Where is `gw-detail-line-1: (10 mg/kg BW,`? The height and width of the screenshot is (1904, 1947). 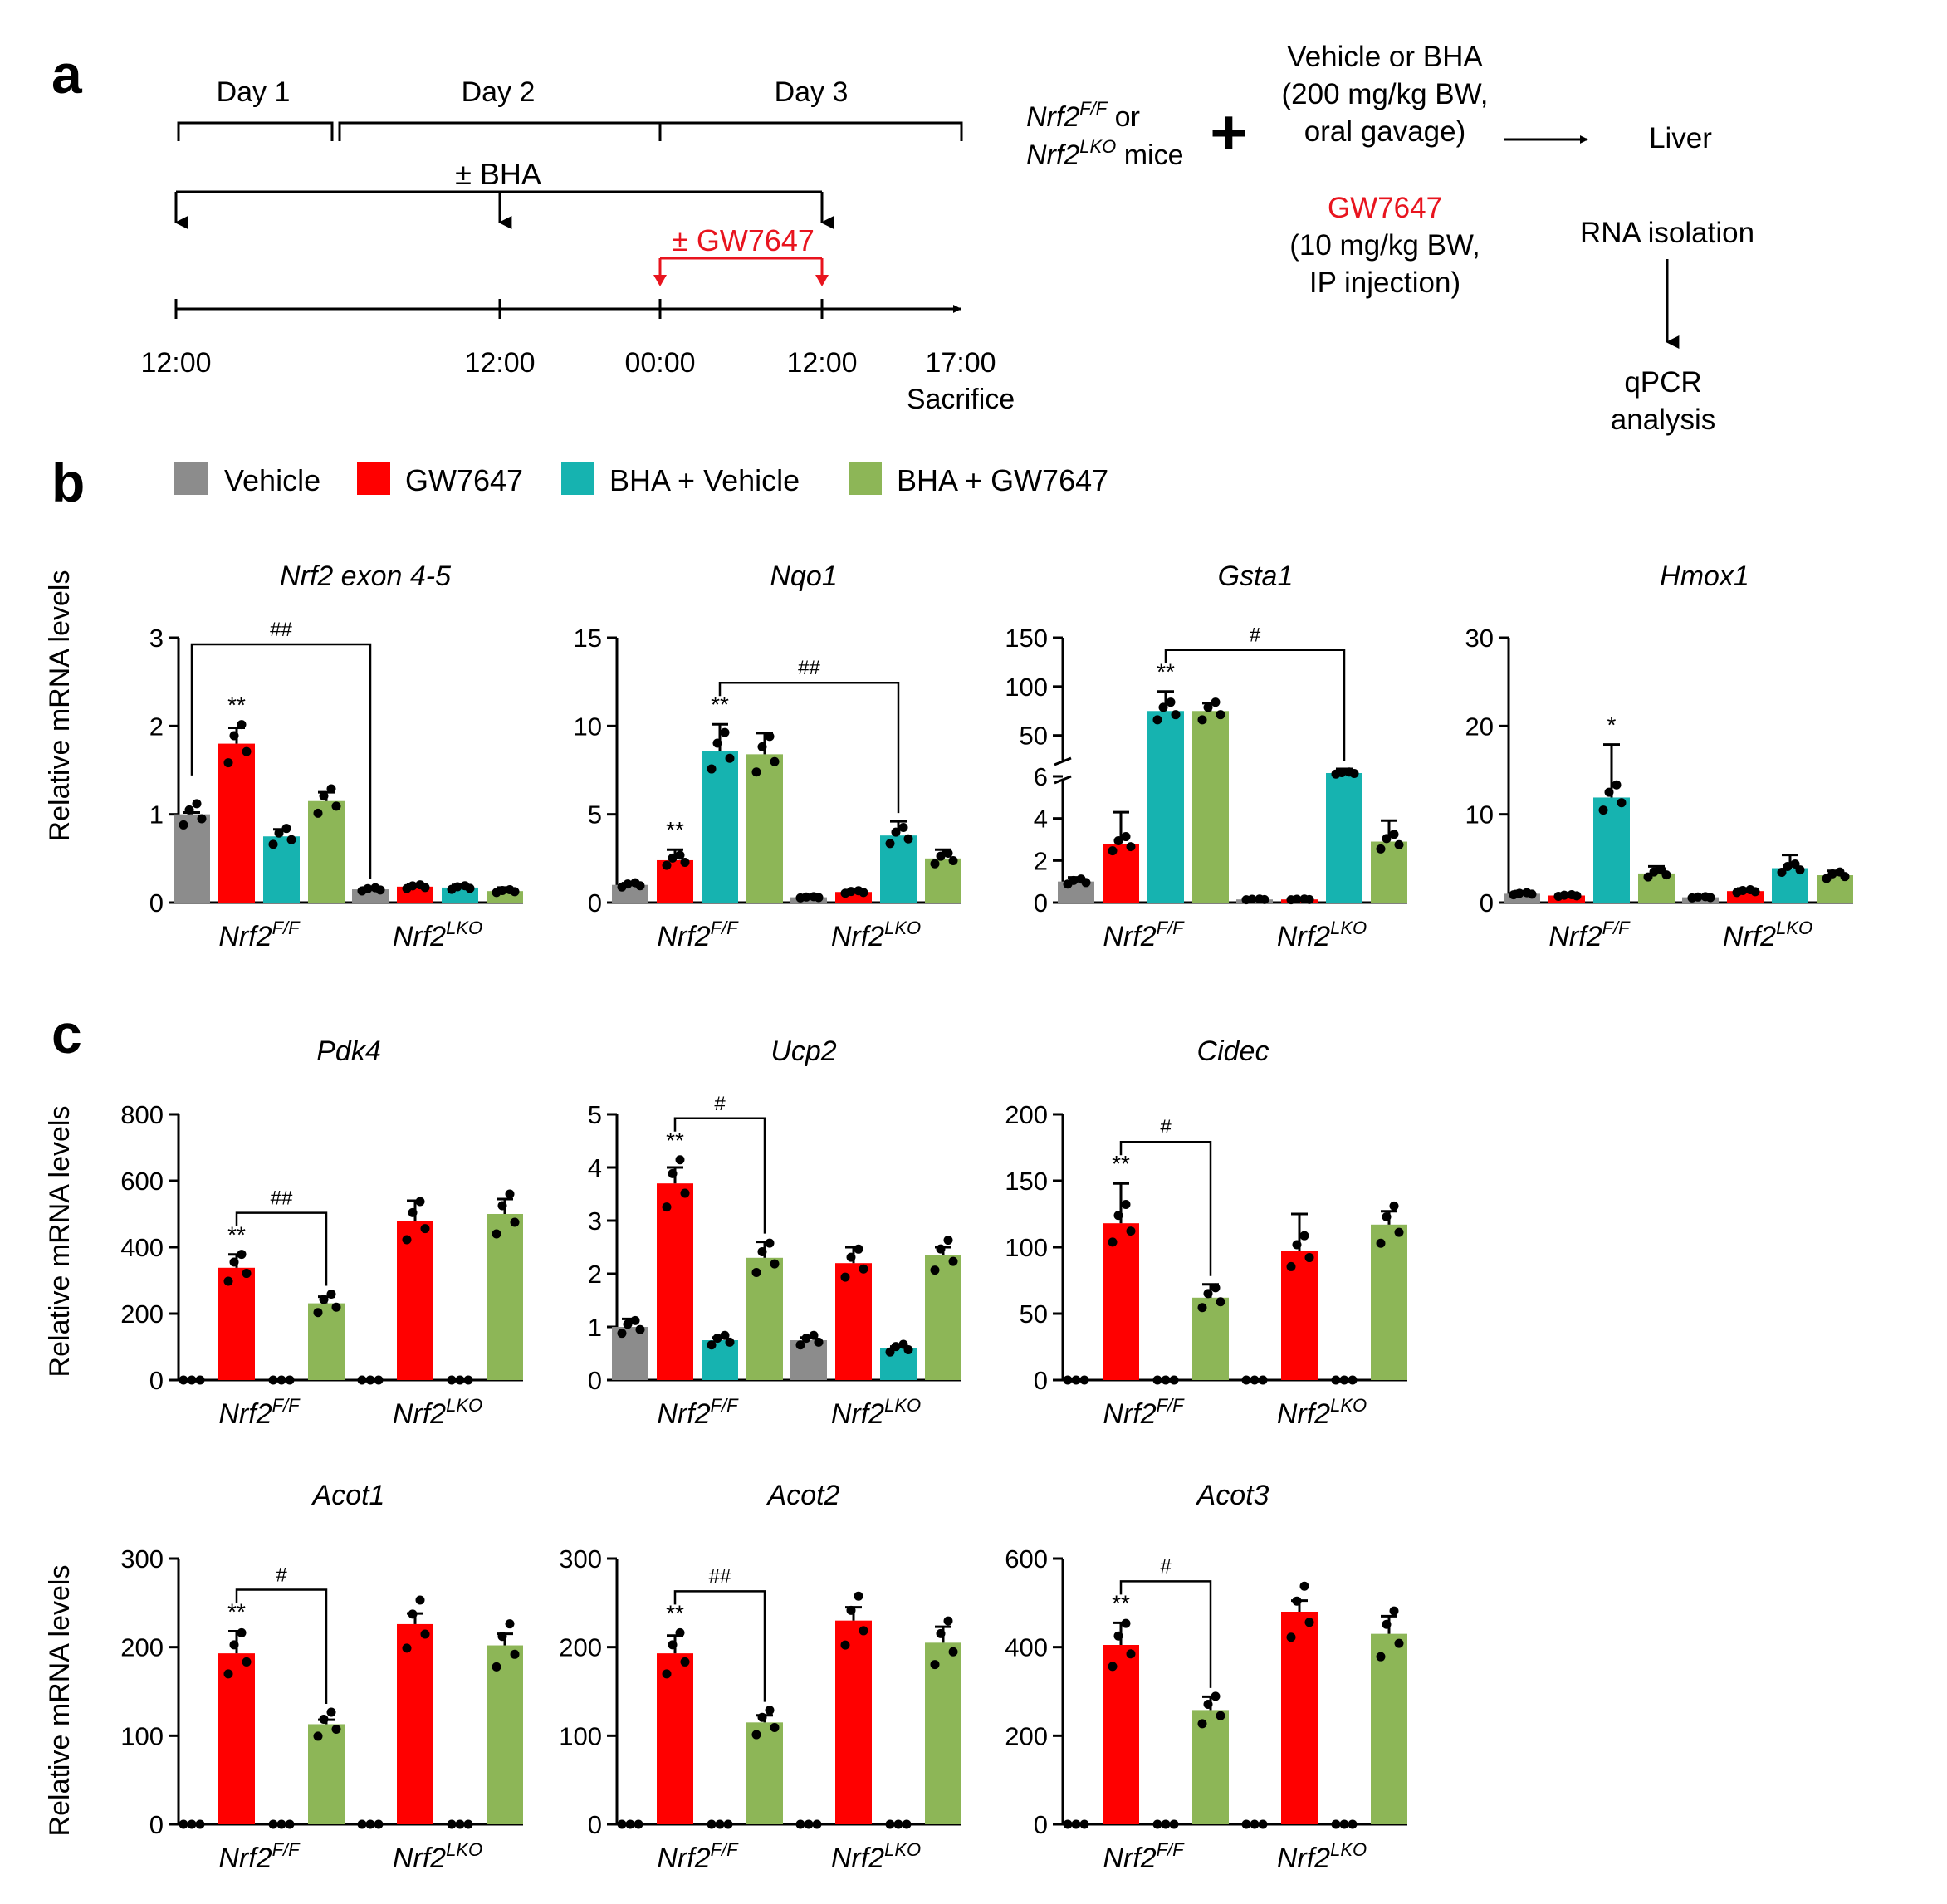
gw-detail-line-1: (10 mg/kg BW, is located at coordinates (1384, 245).